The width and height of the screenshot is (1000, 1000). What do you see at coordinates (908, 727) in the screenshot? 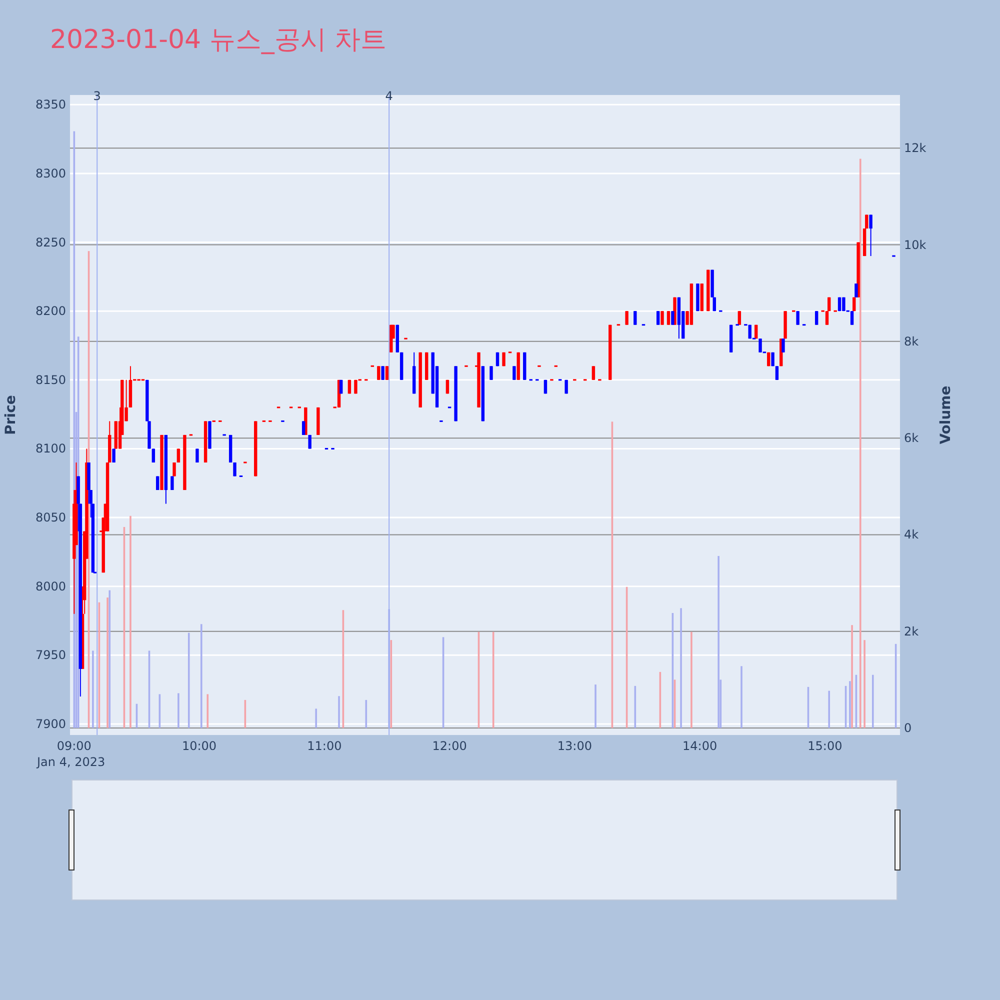
I see `y2-tick-label: 0` at bounding box center [908, 727].